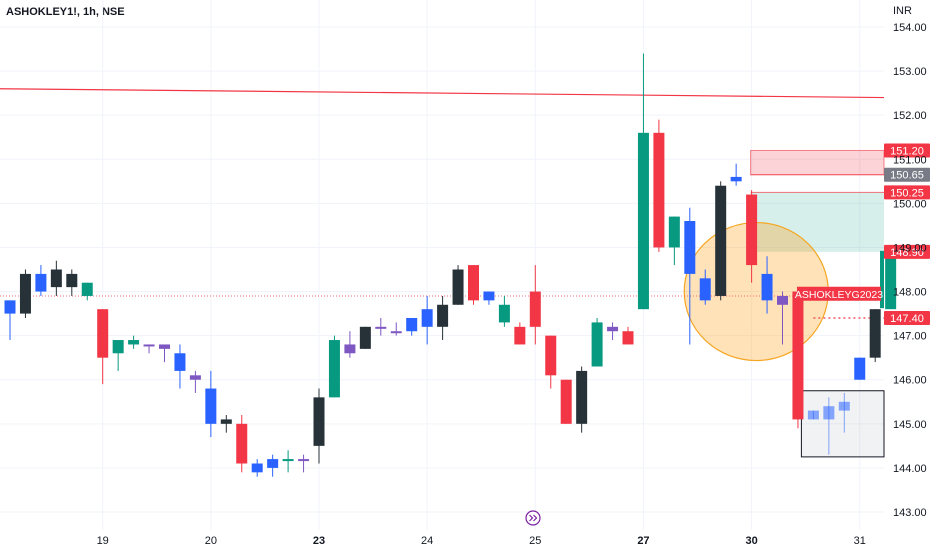 The image size is (932, 550). I want to click on x-tick-label: 25, so click(535, 541).